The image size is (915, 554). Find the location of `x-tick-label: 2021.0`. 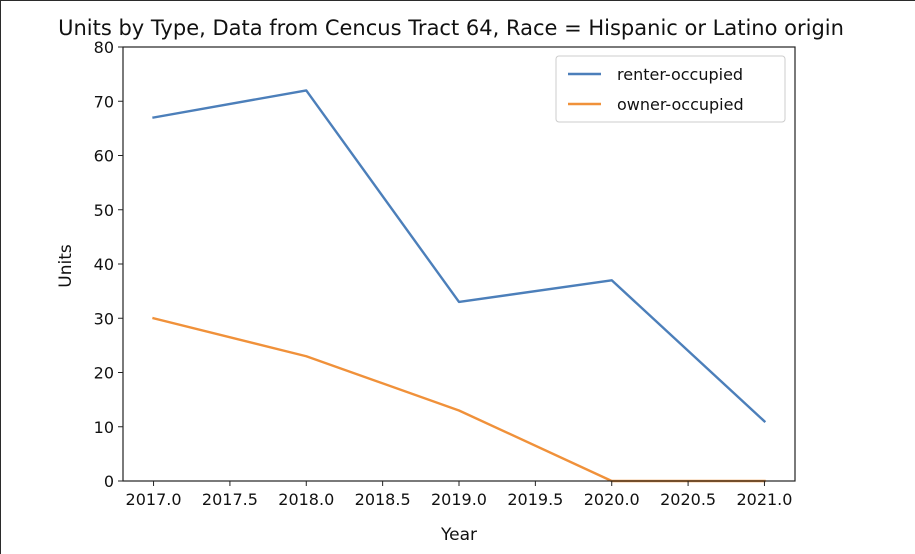

x-tick-label: 2021.0 is located at coordinates (764, 499).